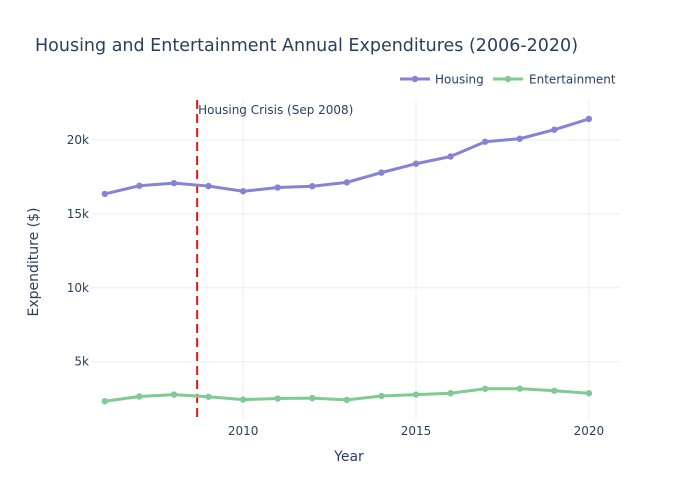  I want to click on y-tick-label: 15k, so click(78, 214).